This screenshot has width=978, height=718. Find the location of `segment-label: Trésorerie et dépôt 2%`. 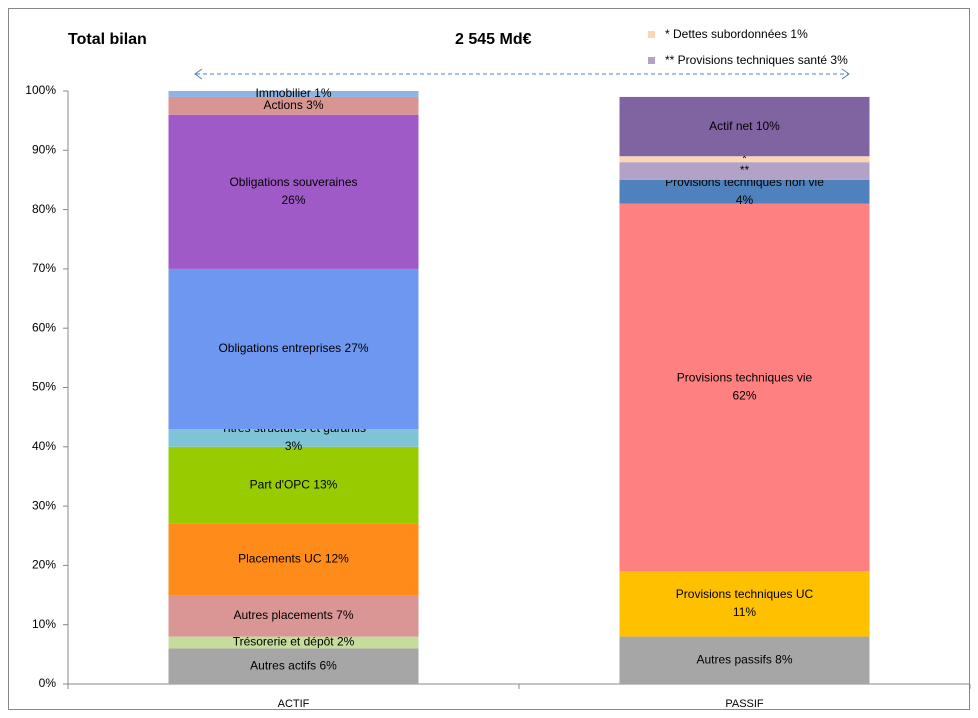

segment-label: Trésorerie et dépôt 2% is located at coordinates (294, 642).